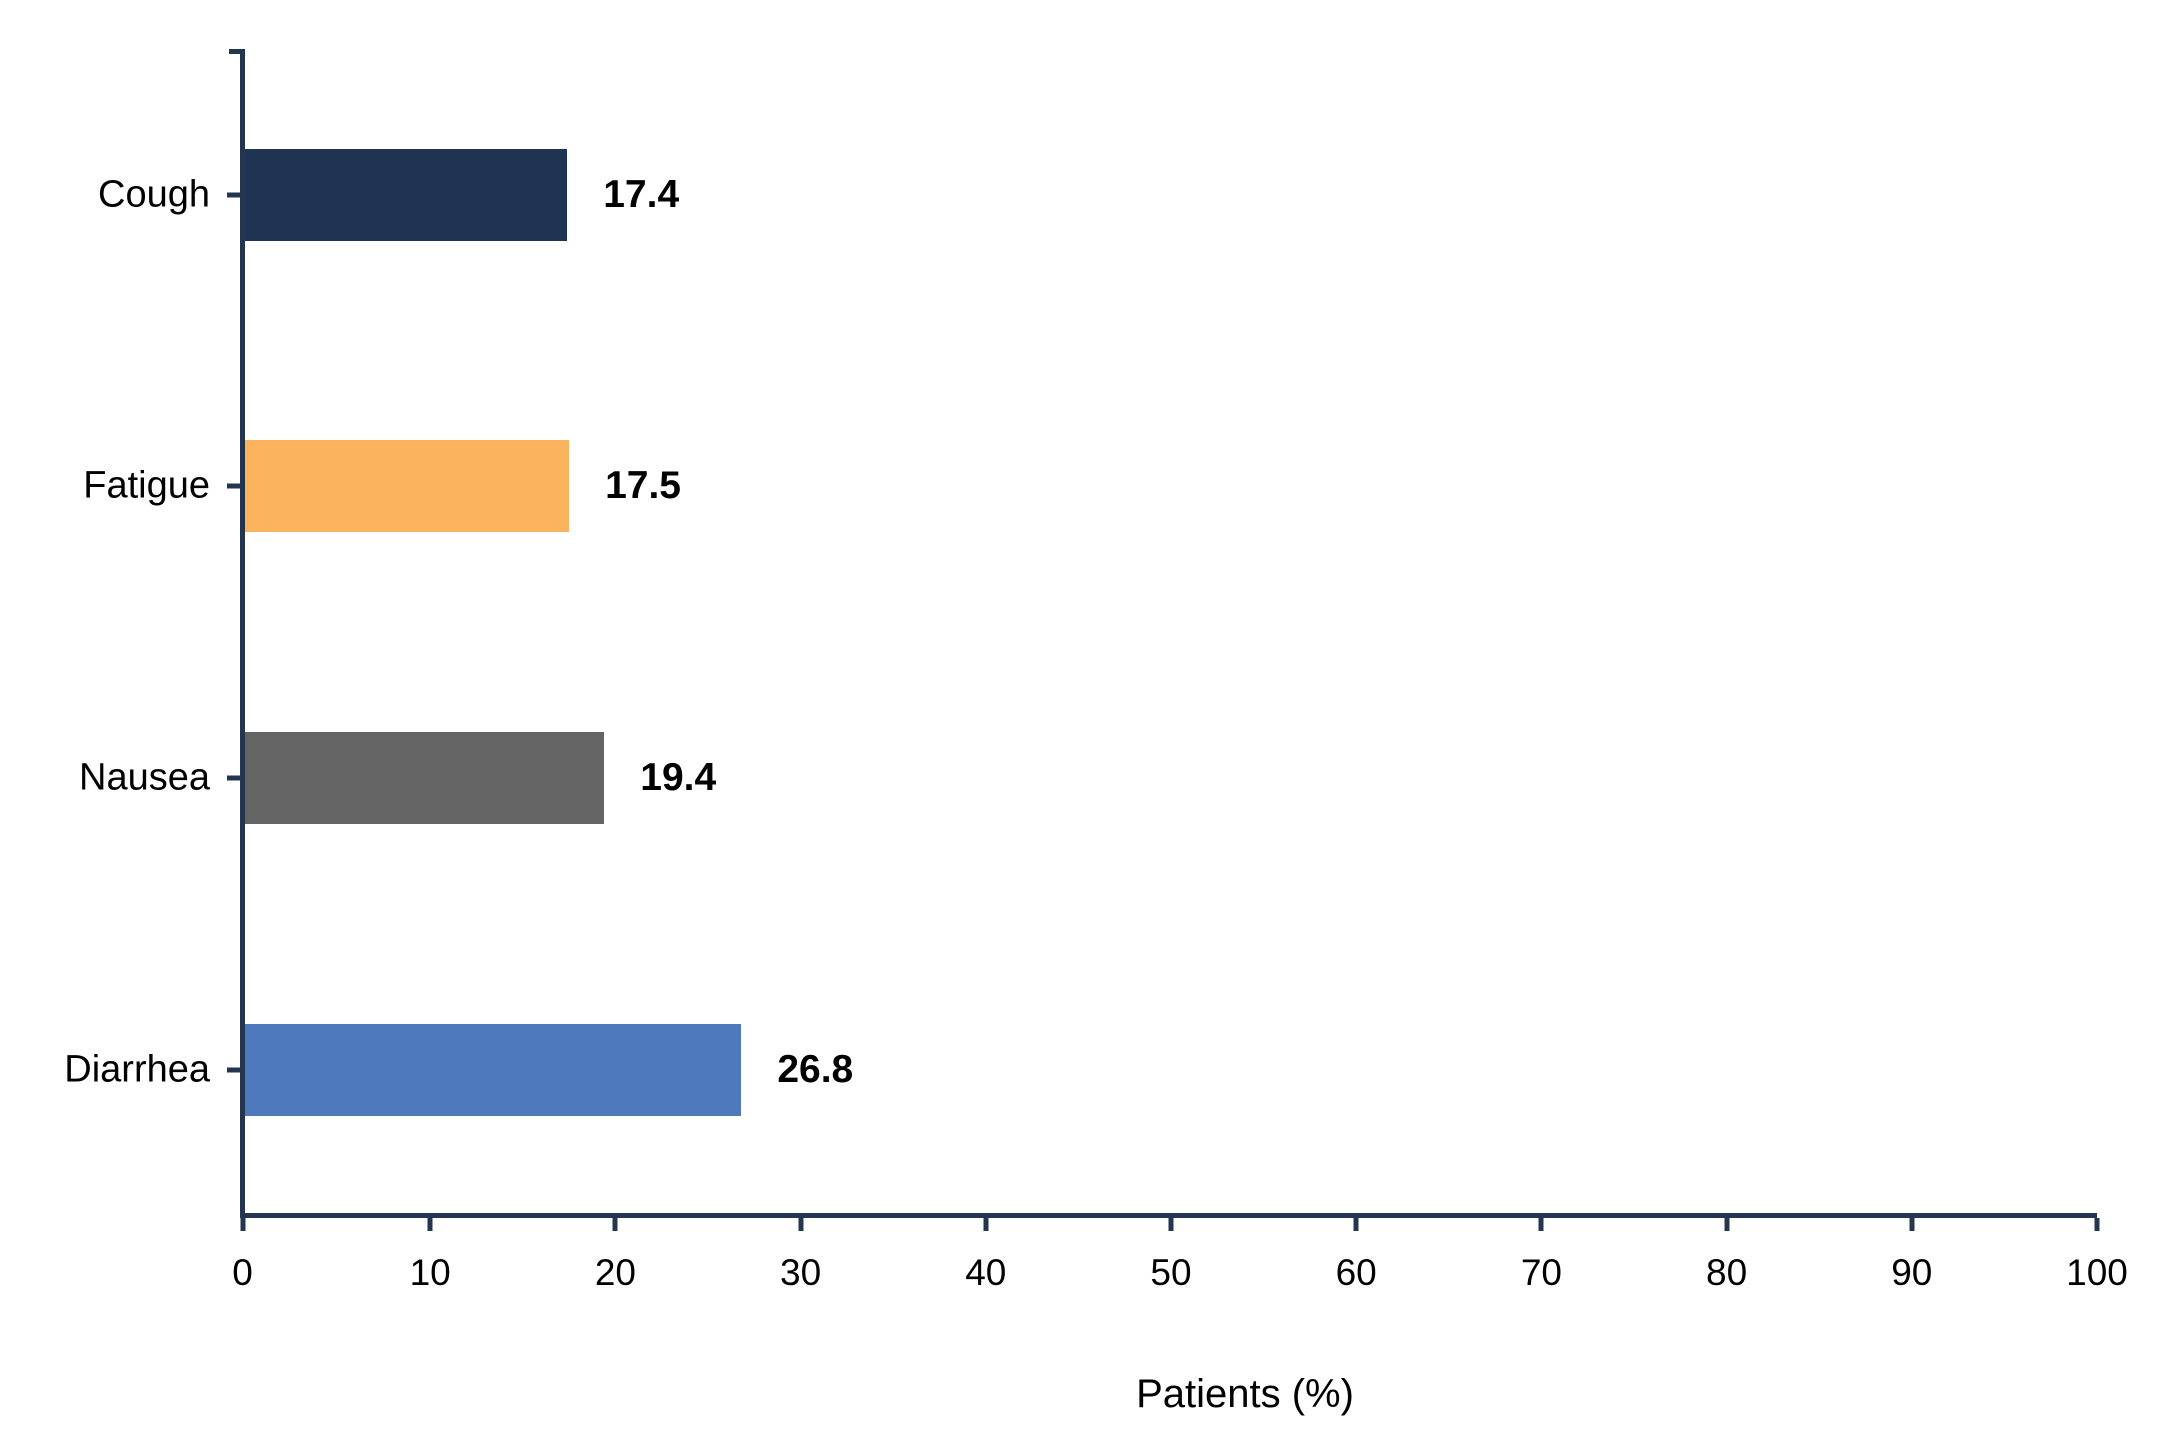 This screenshot has width=2183, height=1429. Describe the element at coordinates (1912, 1272) in the screenshot. I see `x-axis-tick-label: 90` at that location.